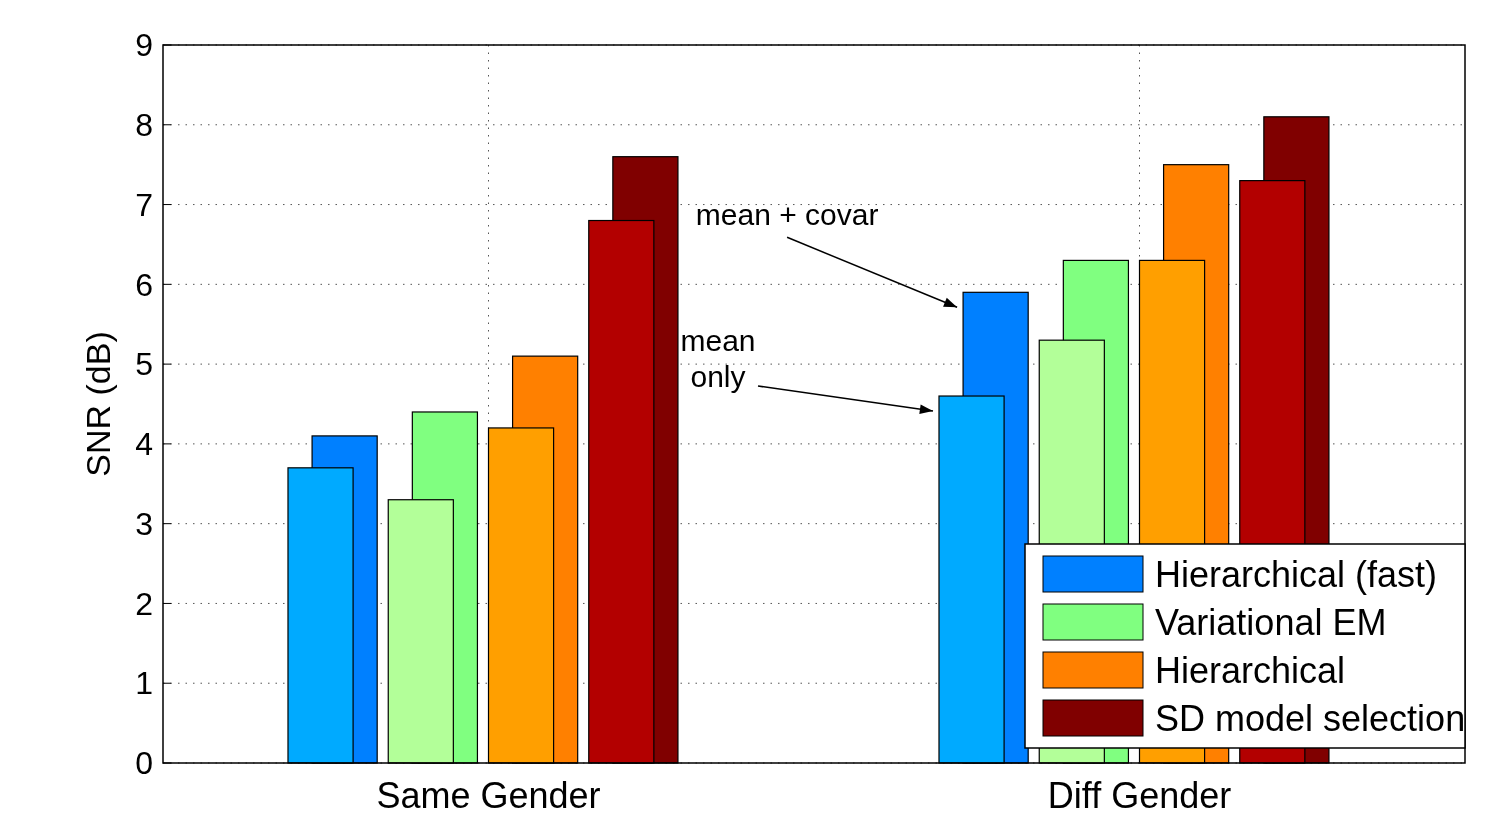 This screenshot has height=817, width=1485. What do you see at coordinates (1250, 670) in the screenshot?
I see `legend-label: Hierarchical` at bounding box center [1250, 670].